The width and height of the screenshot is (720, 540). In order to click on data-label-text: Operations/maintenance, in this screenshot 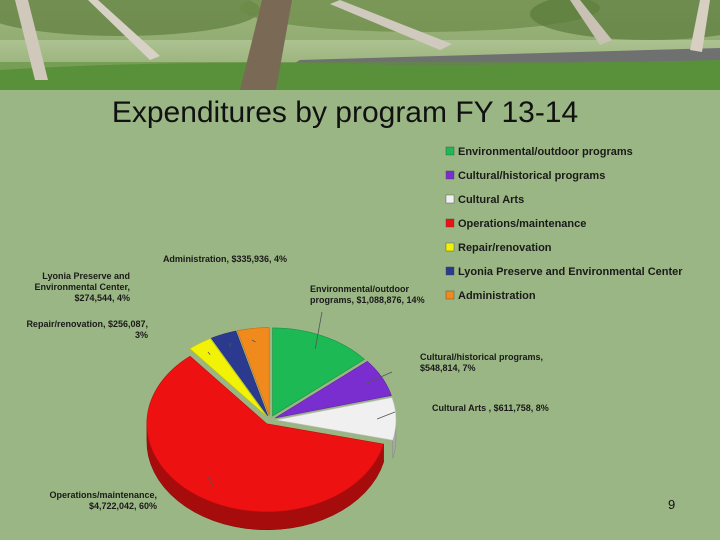, I will do `click(103, 495)`.